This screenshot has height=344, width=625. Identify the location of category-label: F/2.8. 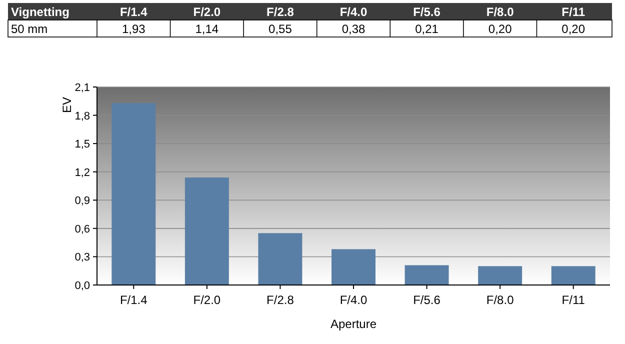
(280, 12).